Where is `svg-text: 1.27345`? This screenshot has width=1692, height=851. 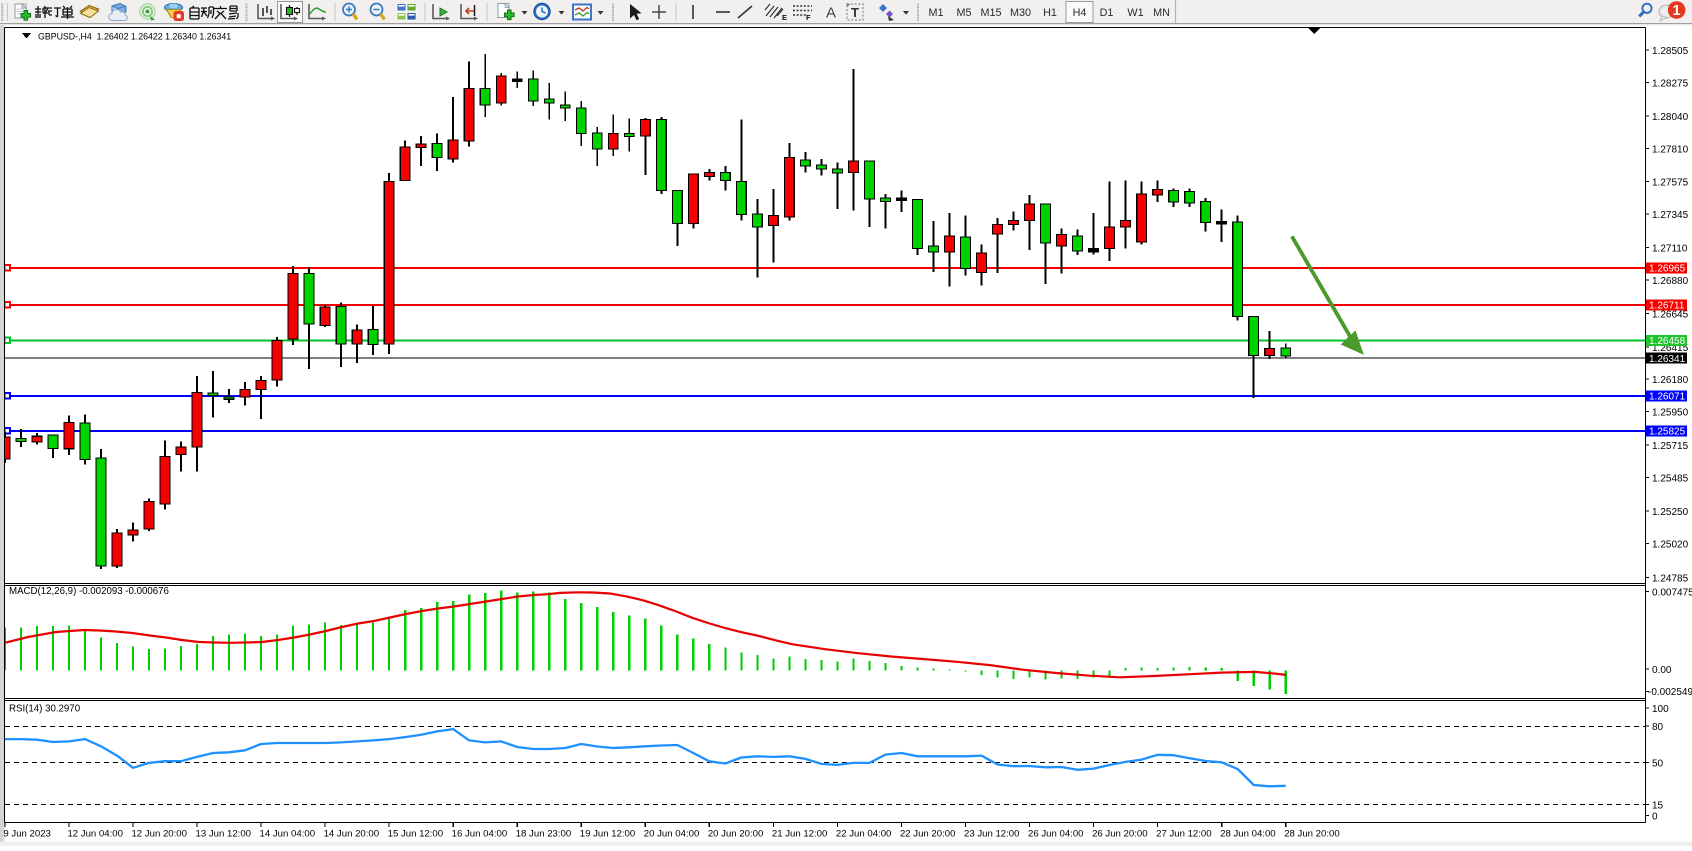
svg-text: 1.27345 is located at coordinates (1670, 215).